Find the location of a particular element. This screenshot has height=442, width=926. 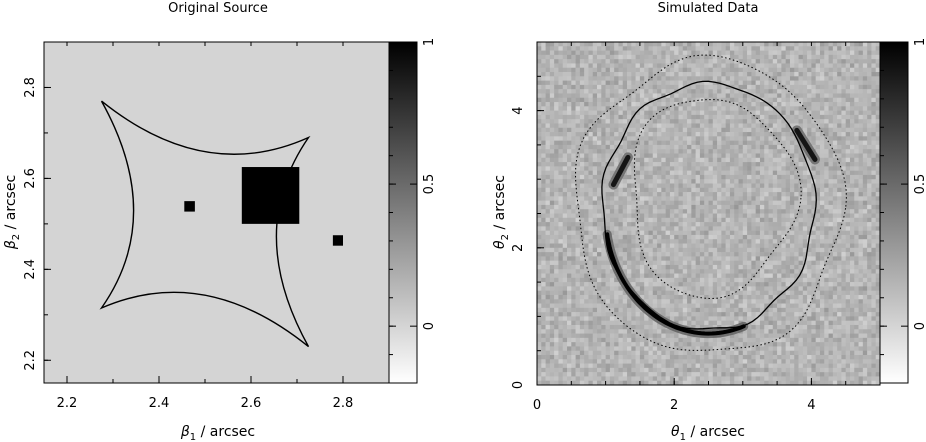

small-square-source-right is located at coordinates (337, 240).